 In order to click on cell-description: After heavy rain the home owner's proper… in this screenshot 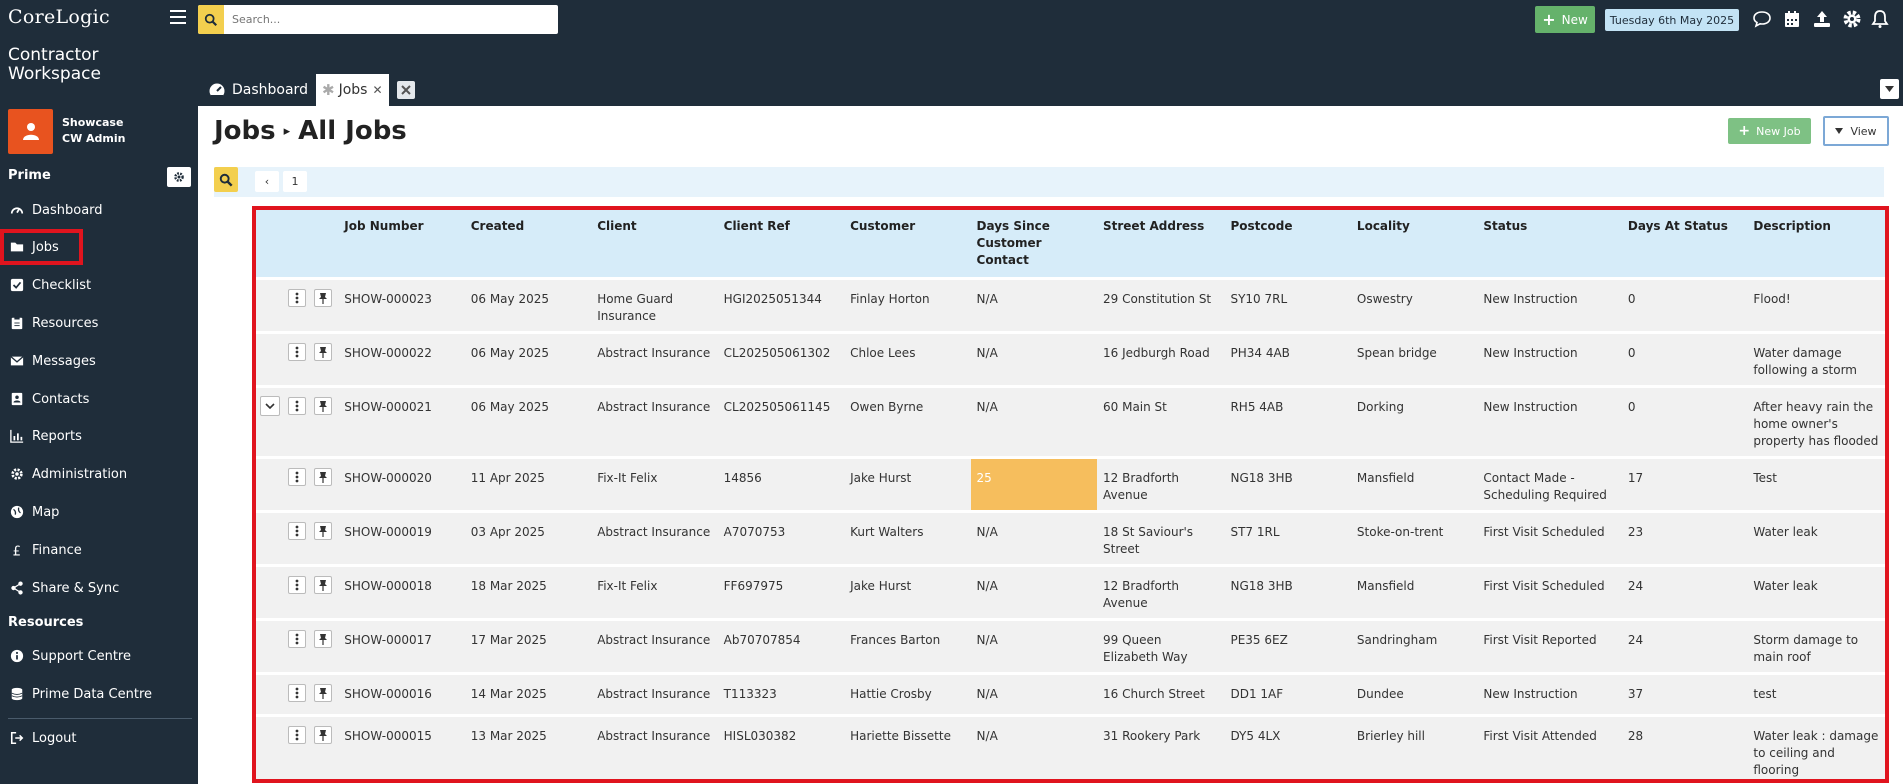, I will do `click(1816, 423)`.